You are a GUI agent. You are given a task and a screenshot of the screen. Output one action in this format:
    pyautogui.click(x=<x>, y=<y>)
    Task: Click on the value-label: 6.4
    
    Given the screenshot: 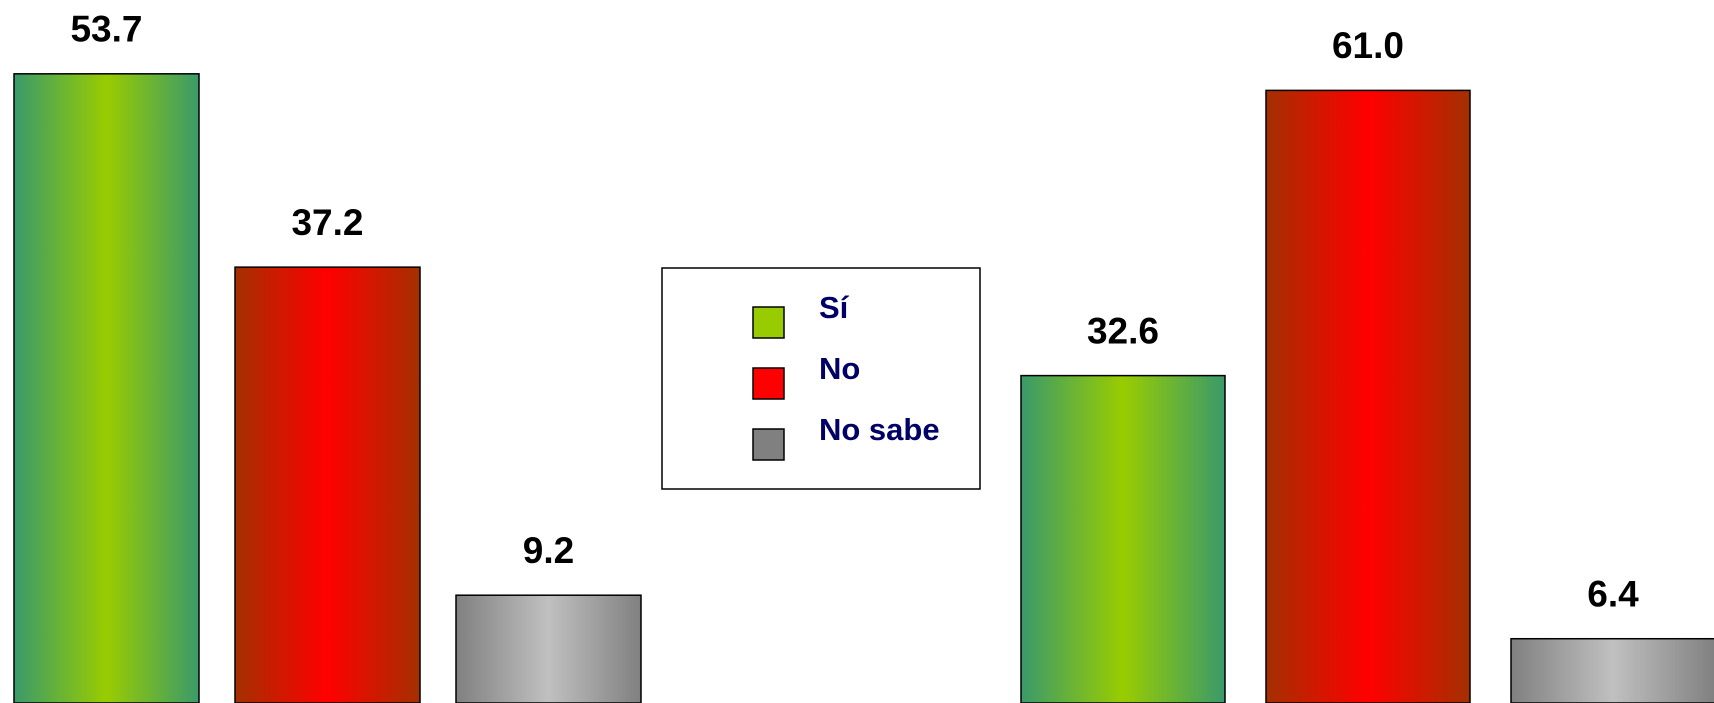 What is the action you would take?
    pyautogui.click(x=1613, y=594)
    